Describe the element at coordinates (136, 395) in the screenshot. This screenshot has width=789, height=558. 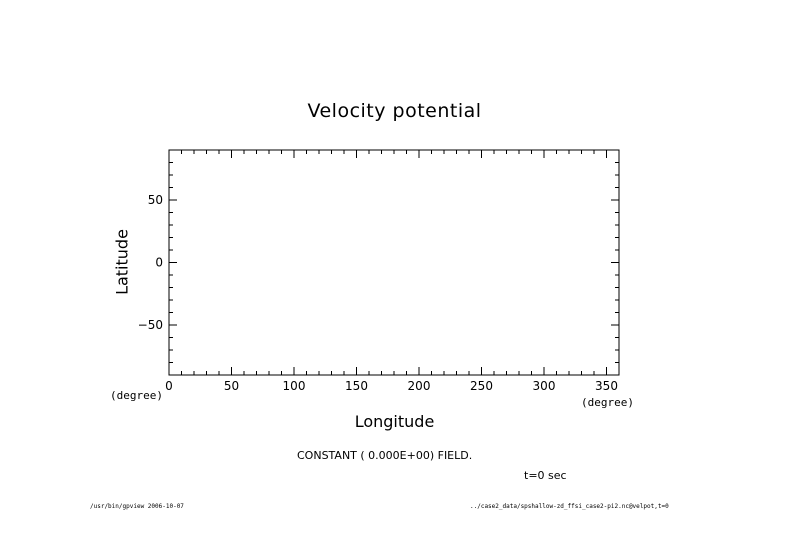
I see `y-axis-unit: (degree)` at that location.